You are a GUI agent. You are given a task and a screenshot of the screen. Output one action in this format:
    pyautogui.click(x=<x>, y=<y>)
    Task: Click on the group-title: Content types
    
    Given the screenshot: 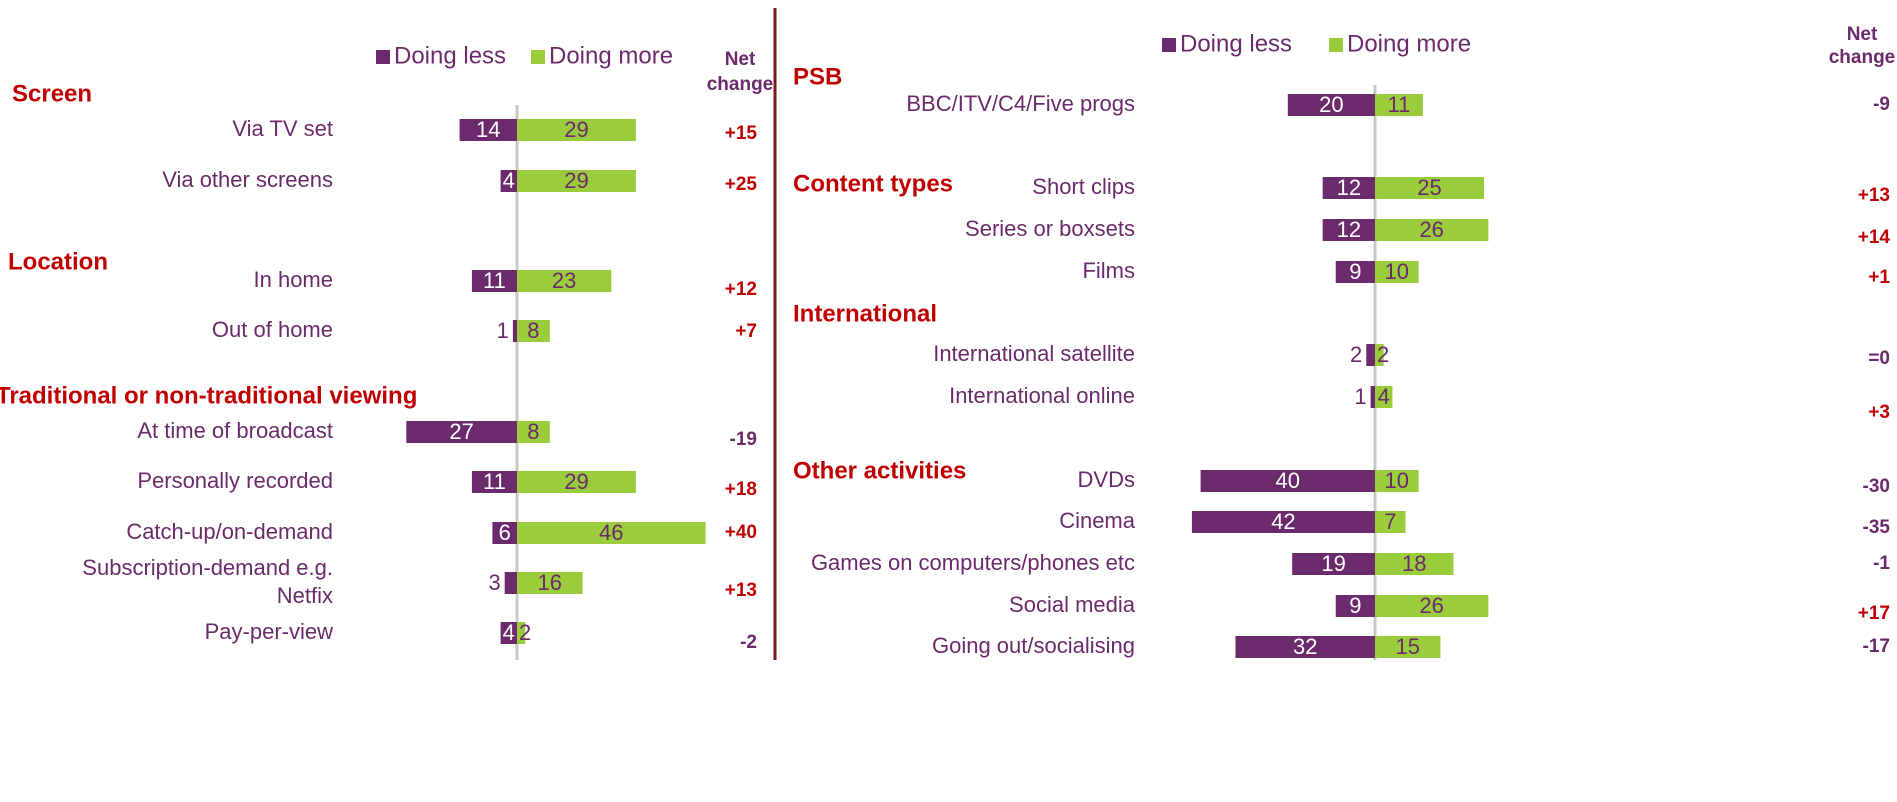 What is the action you would take?
    pyautogui.click(x=873, y=183)
    